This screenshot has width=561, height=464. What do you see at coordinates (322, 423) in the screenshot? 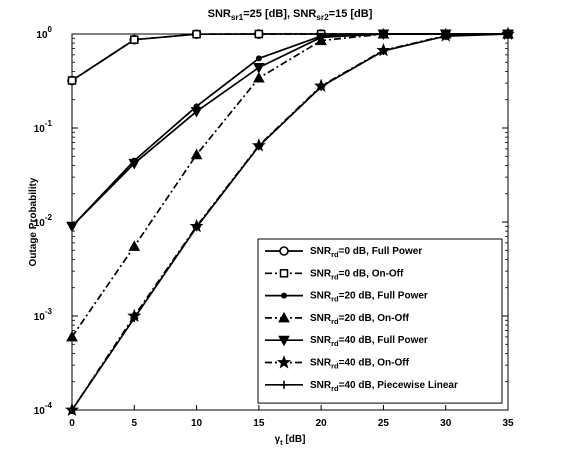
I see `x-tick-label: 20` at bounding box center [322, 423].